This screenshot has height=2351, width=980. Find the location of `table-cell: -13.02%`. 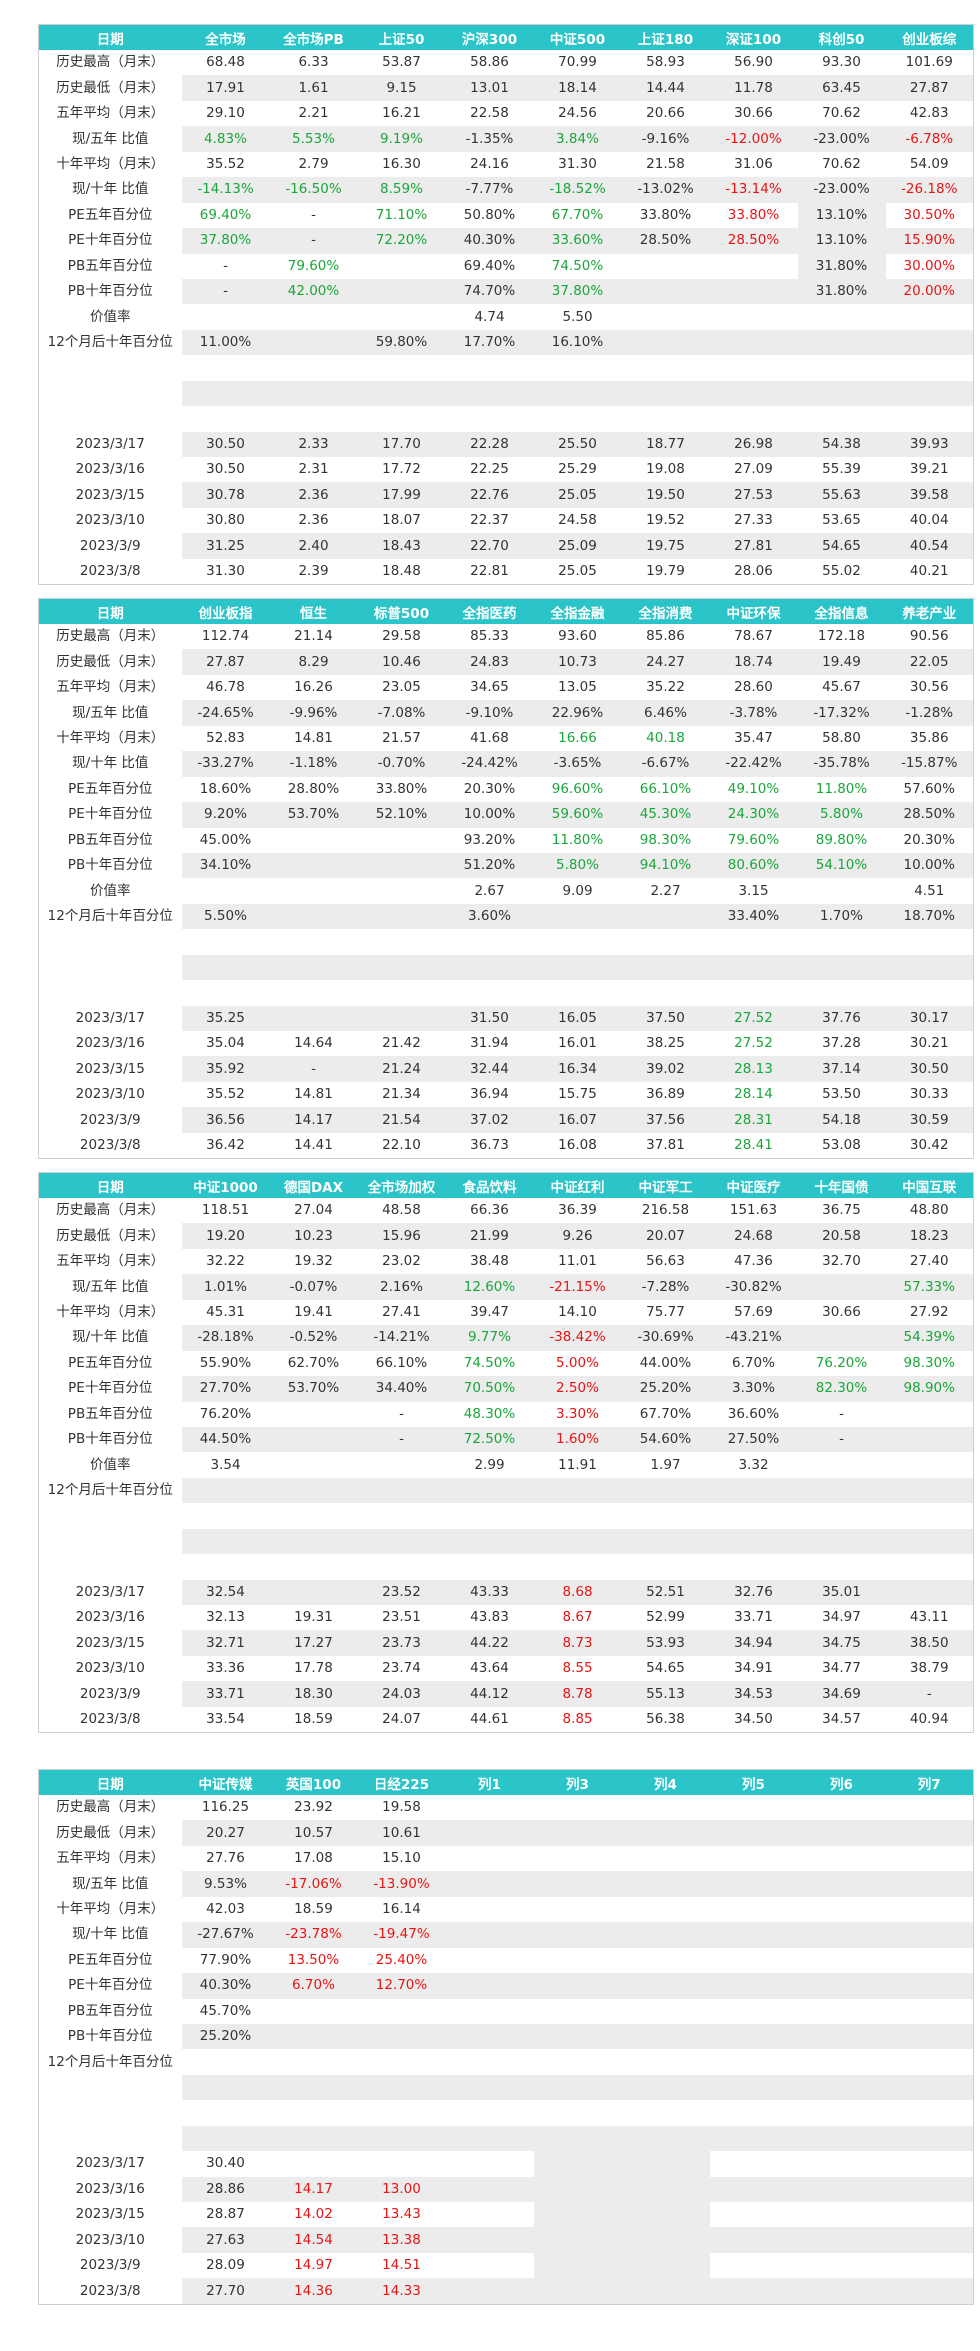

table-cell: -13.02% is located at coordinates (665, 190).